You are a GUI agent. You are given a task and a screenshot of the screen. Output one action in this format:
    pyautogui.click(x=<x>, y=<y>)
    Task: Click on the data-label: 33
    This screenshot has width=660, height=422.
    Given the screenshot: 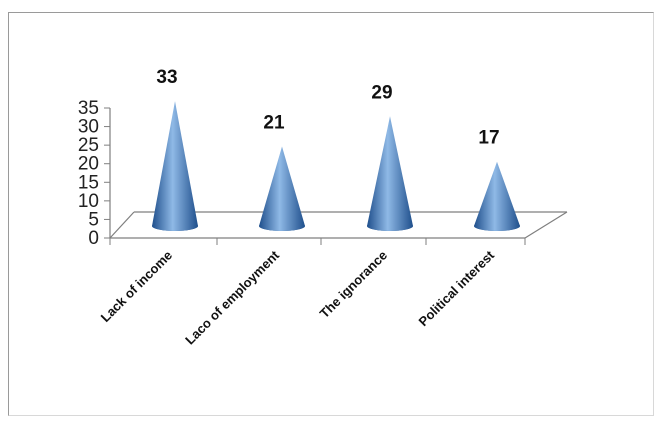 What is the action you would take?
    pyautogui.click(x=166, y=77)
    